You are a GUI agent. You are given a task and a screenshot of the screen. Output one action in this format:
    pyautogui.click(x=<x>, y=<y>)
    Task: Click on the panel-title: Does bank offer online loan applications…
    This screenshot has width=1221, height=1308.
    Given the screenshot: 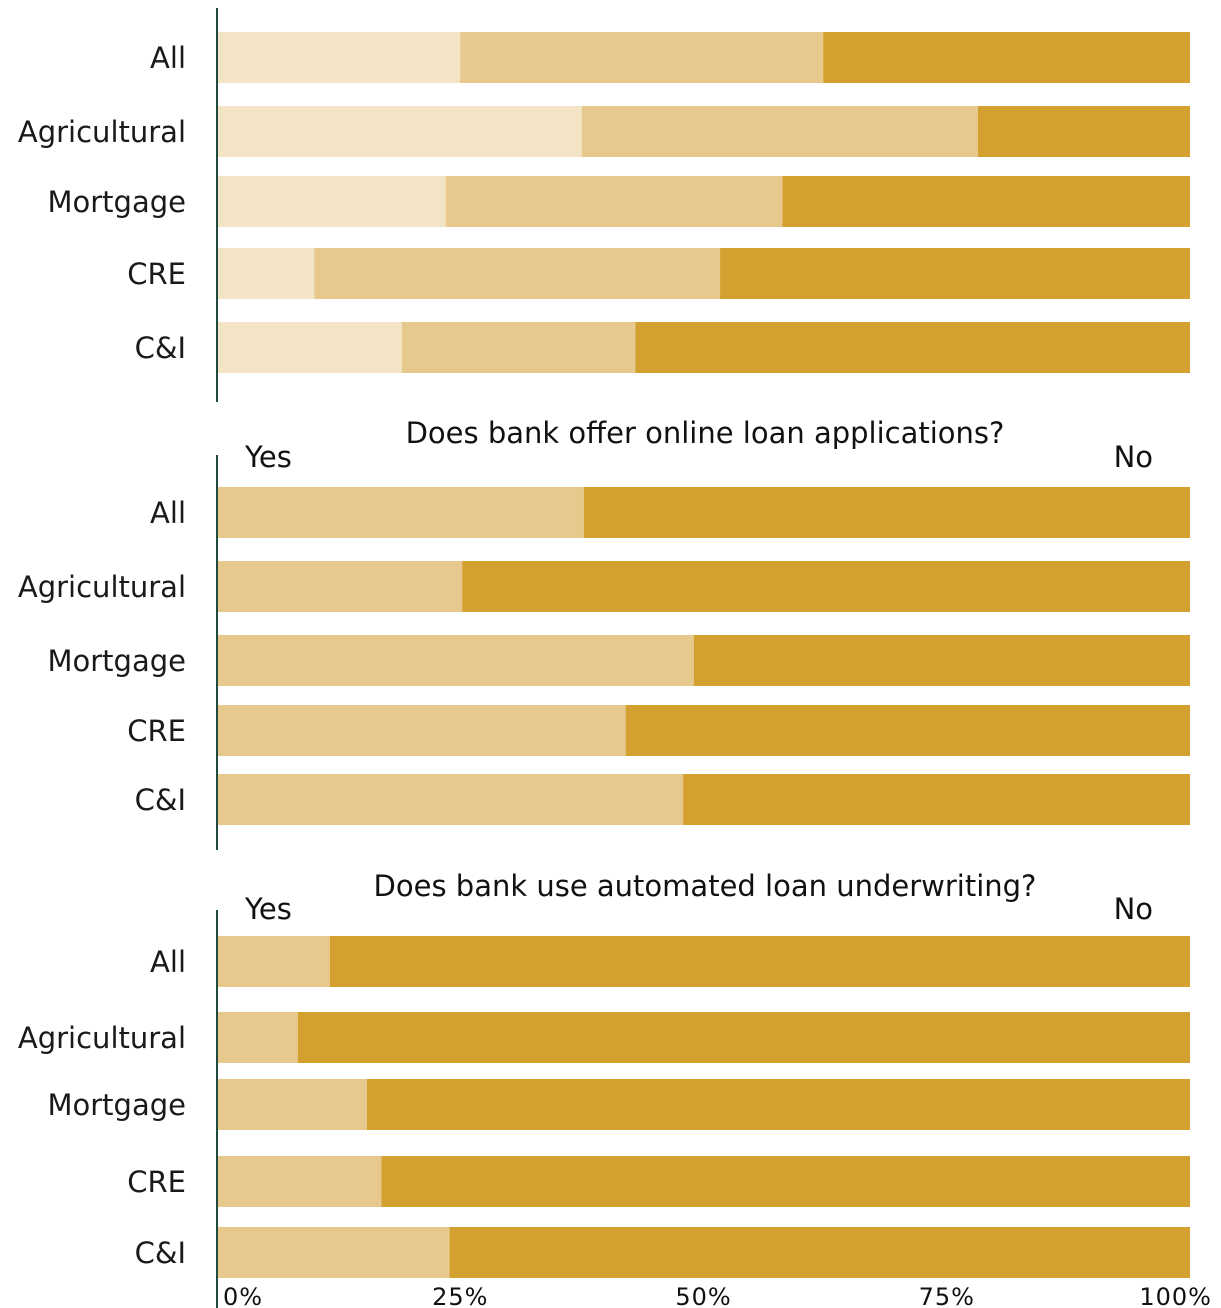 What is the action you would take?
    pyautogui.click(x=705, y=433)
    